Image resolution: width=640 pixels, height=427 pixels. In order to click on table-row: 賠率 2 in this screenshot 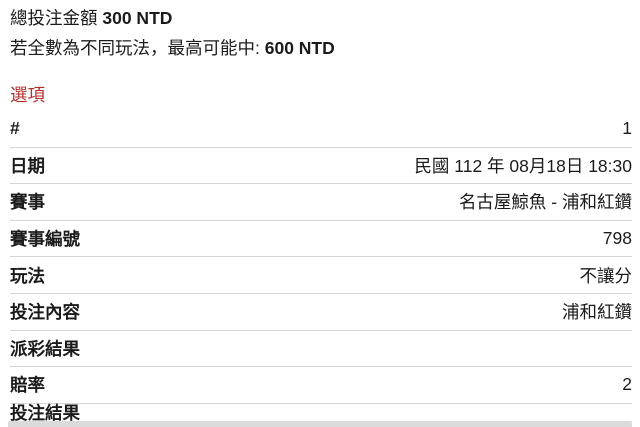, I will do `click(321, 385)`.